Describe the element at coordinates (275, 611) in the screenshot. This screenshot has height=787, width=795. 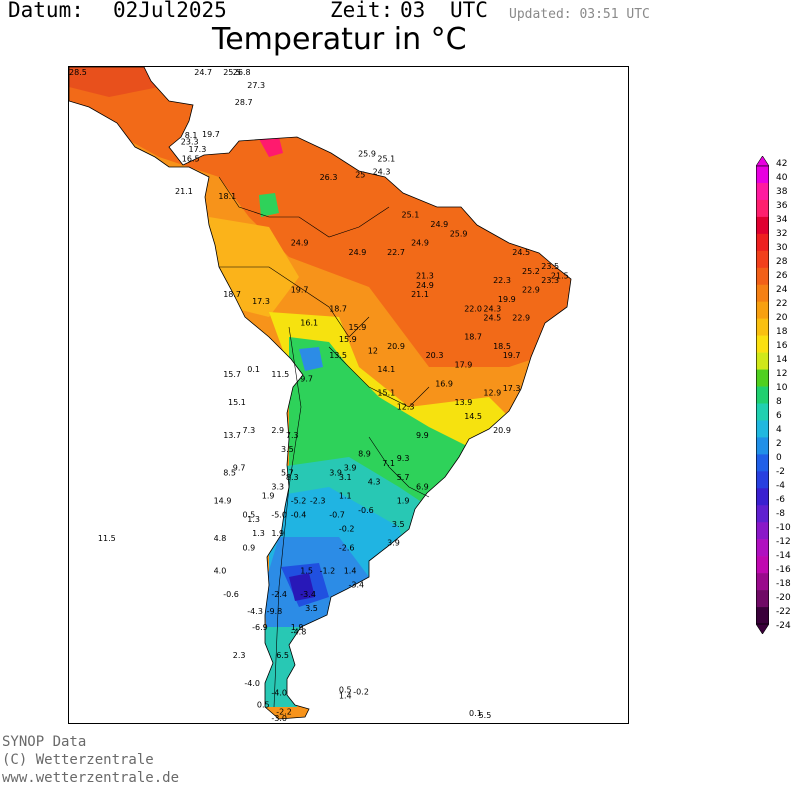
I see `station-temp-86: -9.8` at that location.